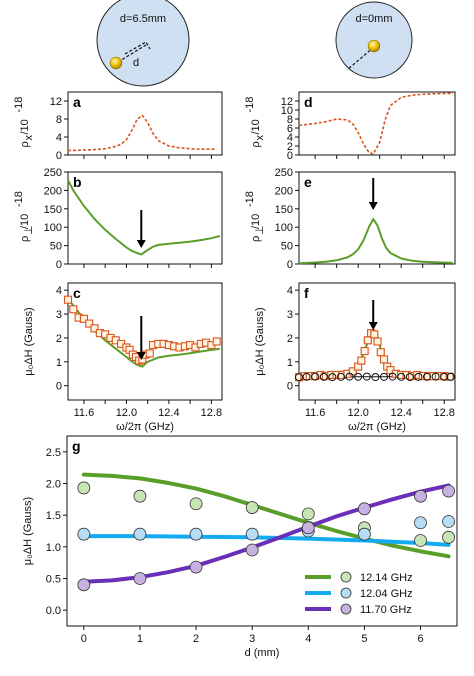 The width and height of the screenshot is (474, 676). I want to click on sphere-icon, so click(116, 63).